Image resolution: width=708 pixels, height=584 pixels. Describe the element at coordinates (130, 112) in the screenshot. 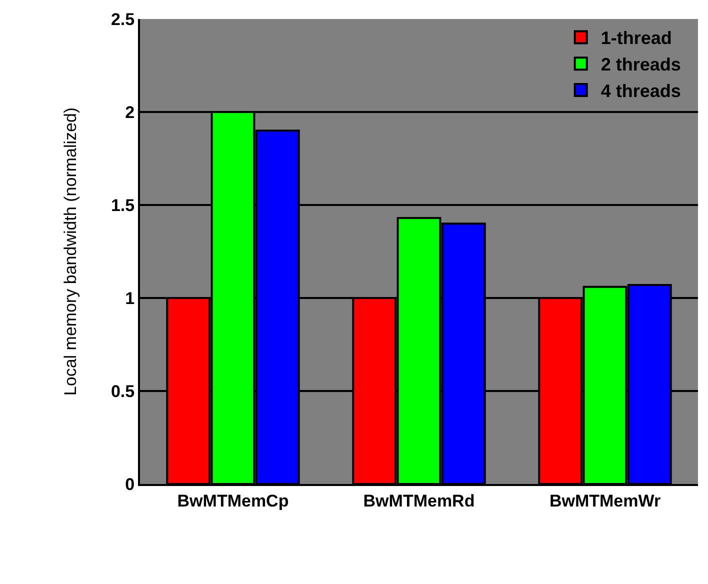

I see `y-tick-label: 2` at that location.